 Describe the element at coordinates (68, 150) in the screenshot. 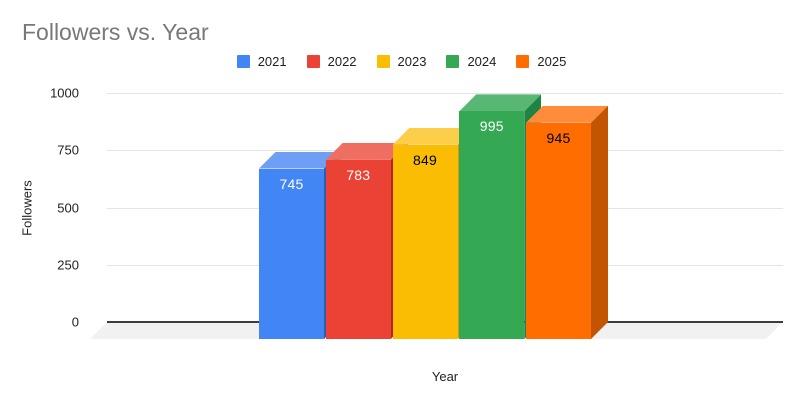

I see `y-tick-label-750: 750` at that location.